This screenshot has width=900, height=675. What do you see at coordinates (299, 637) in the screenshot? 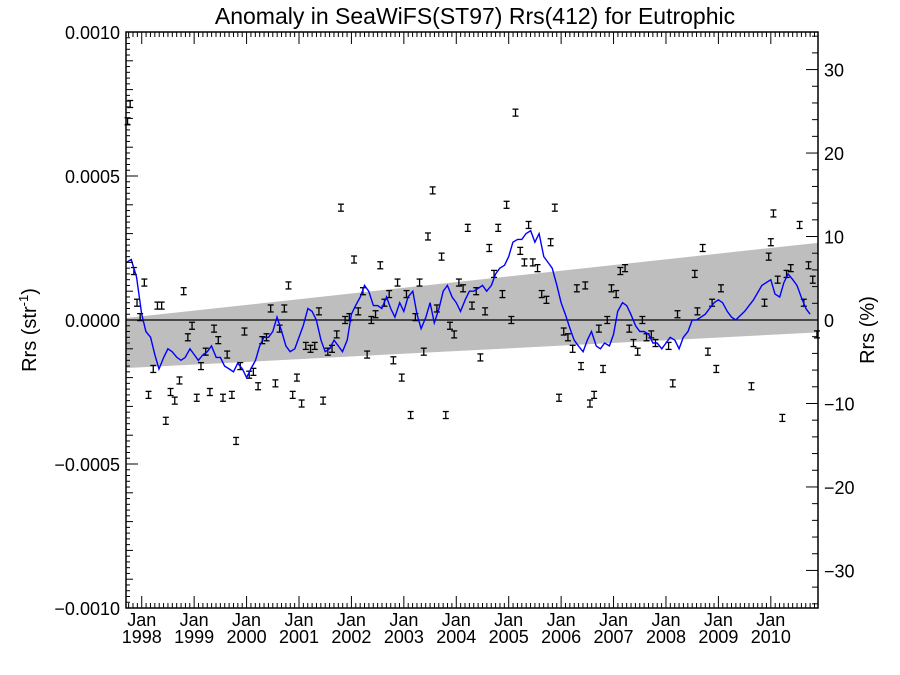
I see `x-tick-year-label: 2001` at bounding box center [299, 637].